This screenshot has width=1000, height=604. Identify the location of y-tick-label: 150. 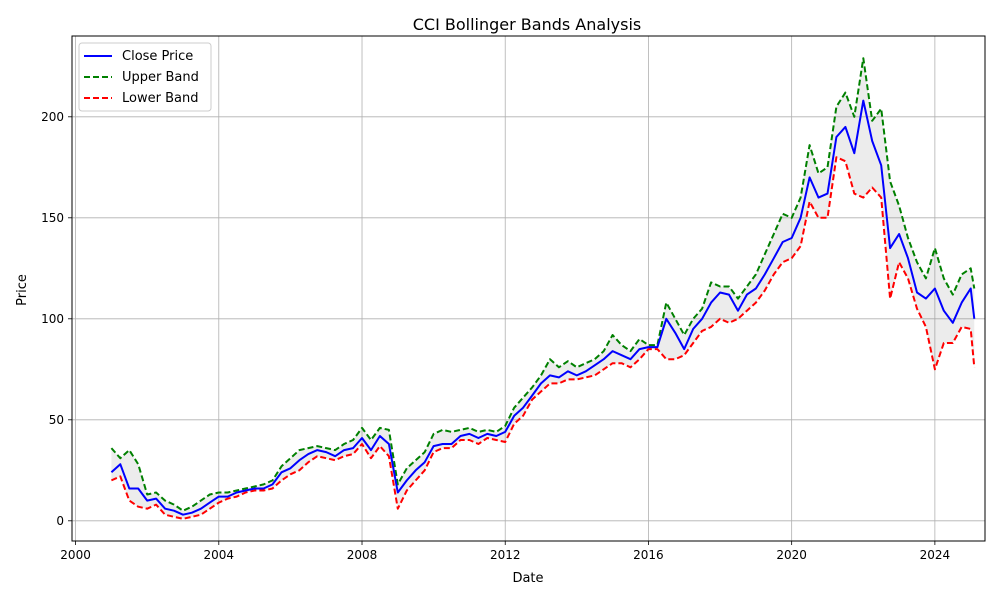
(52, 218).